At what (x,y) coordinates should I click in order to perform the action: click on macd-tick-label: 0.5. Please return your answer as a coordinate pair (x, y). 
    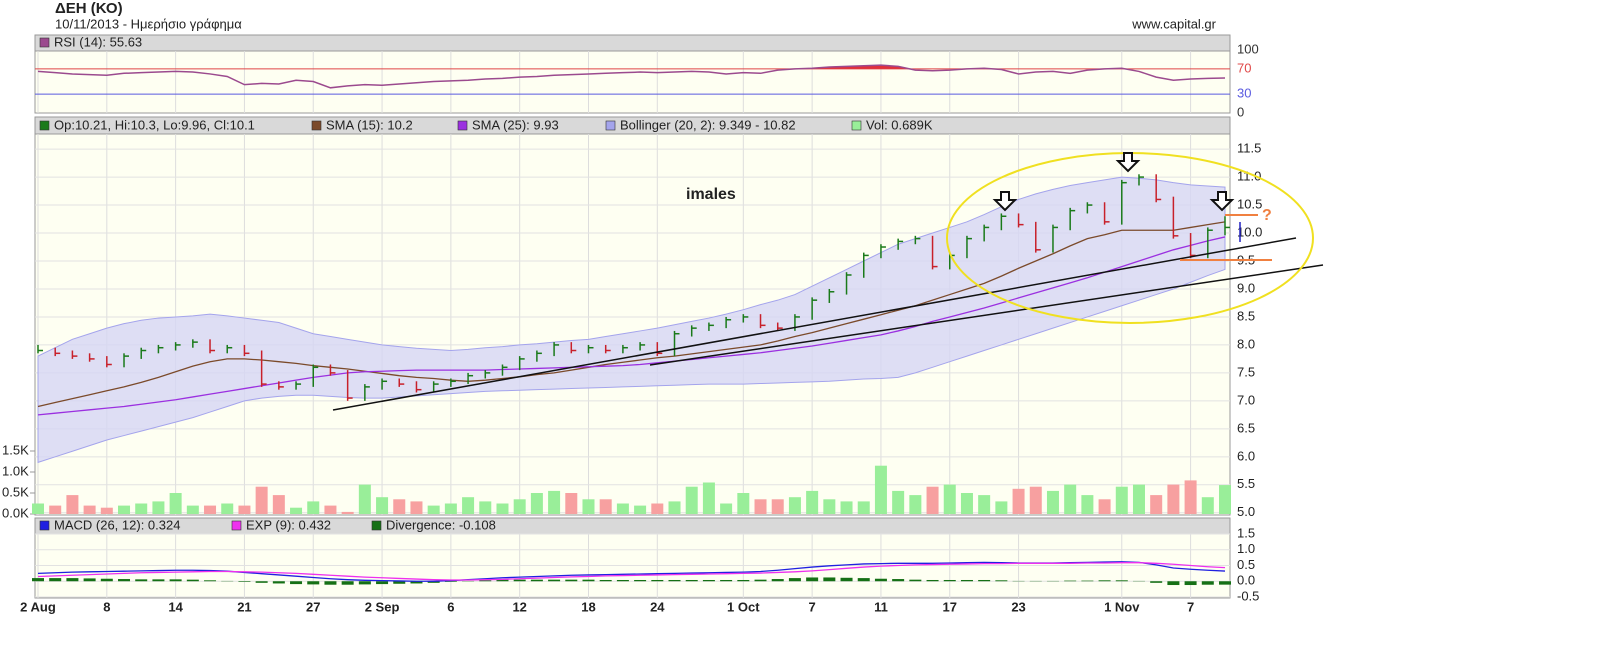
    Looking at the image, I should click on (1246, 564).